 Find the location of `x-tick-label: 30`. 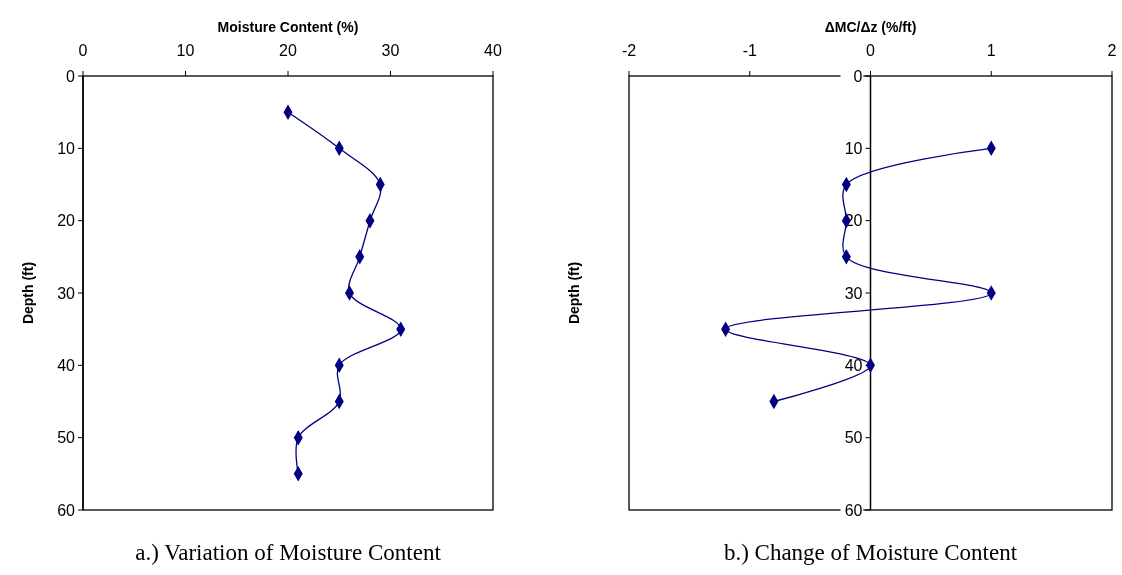

x-tick-label: 30 is located at coordinates (390, 50).